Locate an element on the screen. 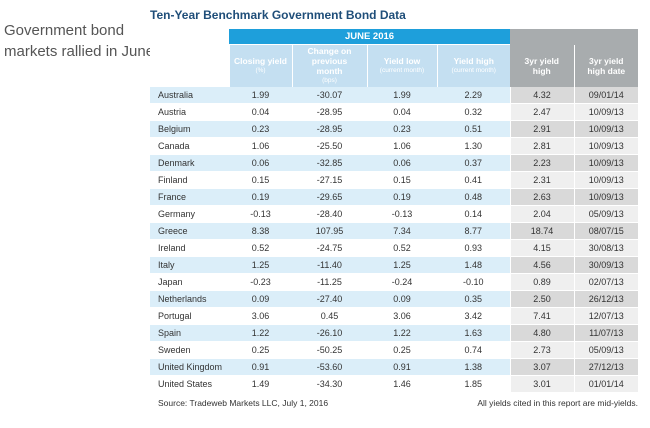  table-row: Sweden 0.25 -50.25 0.25 0.74 2.73 05/09/13 is located at coordinates (394, 350).